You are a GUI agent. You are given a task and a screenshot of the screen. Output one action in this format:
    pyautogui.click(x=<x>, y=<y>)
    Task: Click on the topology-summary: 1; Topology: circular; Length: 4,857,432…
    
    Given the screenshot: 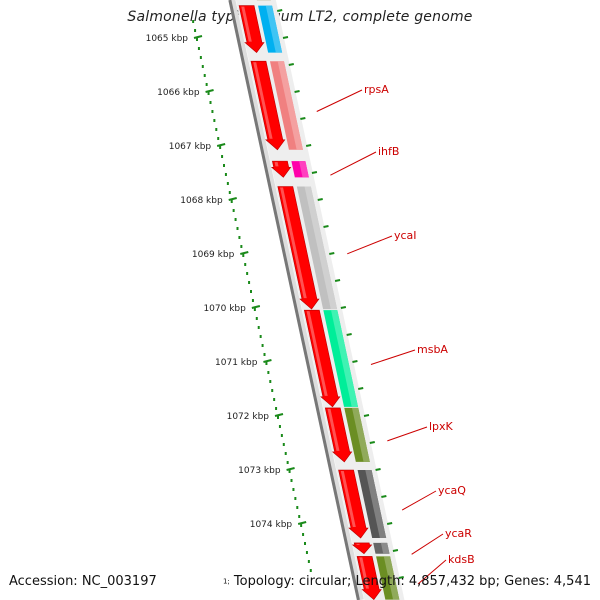 What is the action you would take?
    pyautogui.click(x=407, y=581)
    